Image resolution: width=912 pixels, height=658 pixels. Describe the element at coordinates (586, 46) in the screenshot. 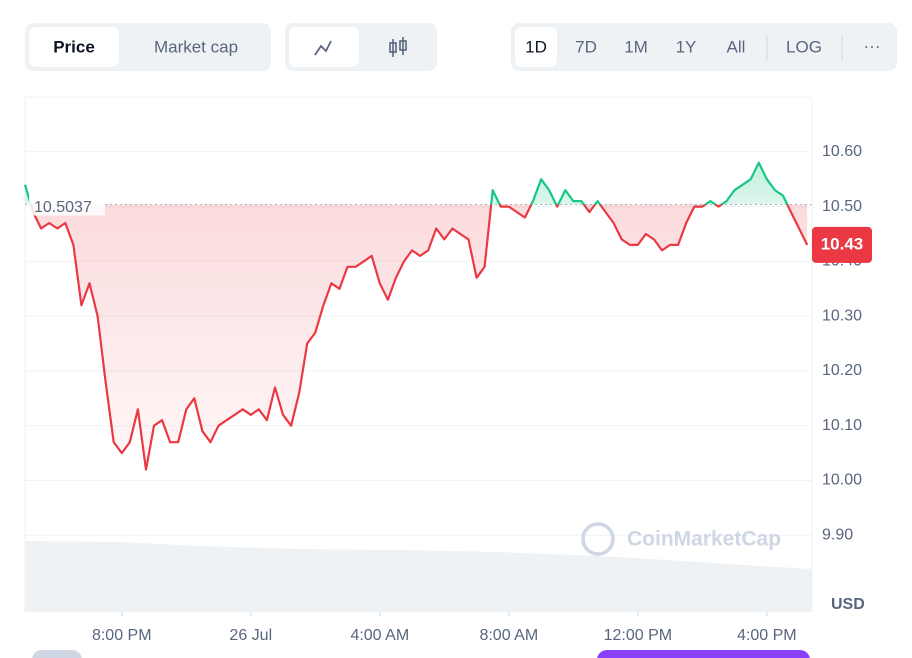

I see `range-7d: 7D` at that location.